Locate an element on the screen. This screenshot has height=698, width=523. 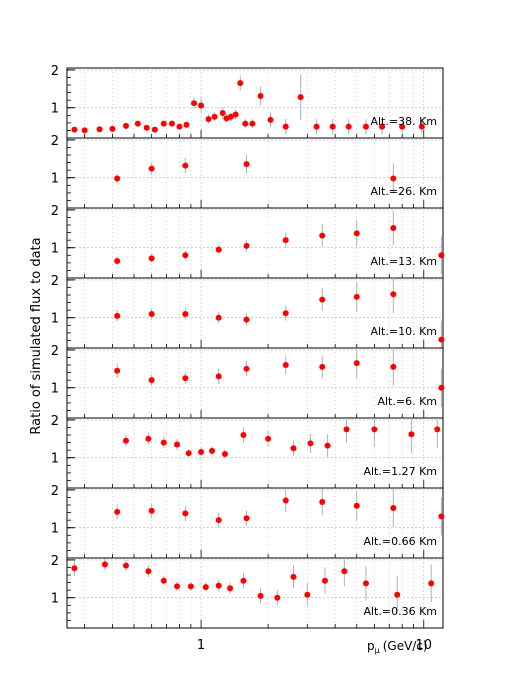
panel-label: Alt.=26. Km is located at coordinates (403, 191).